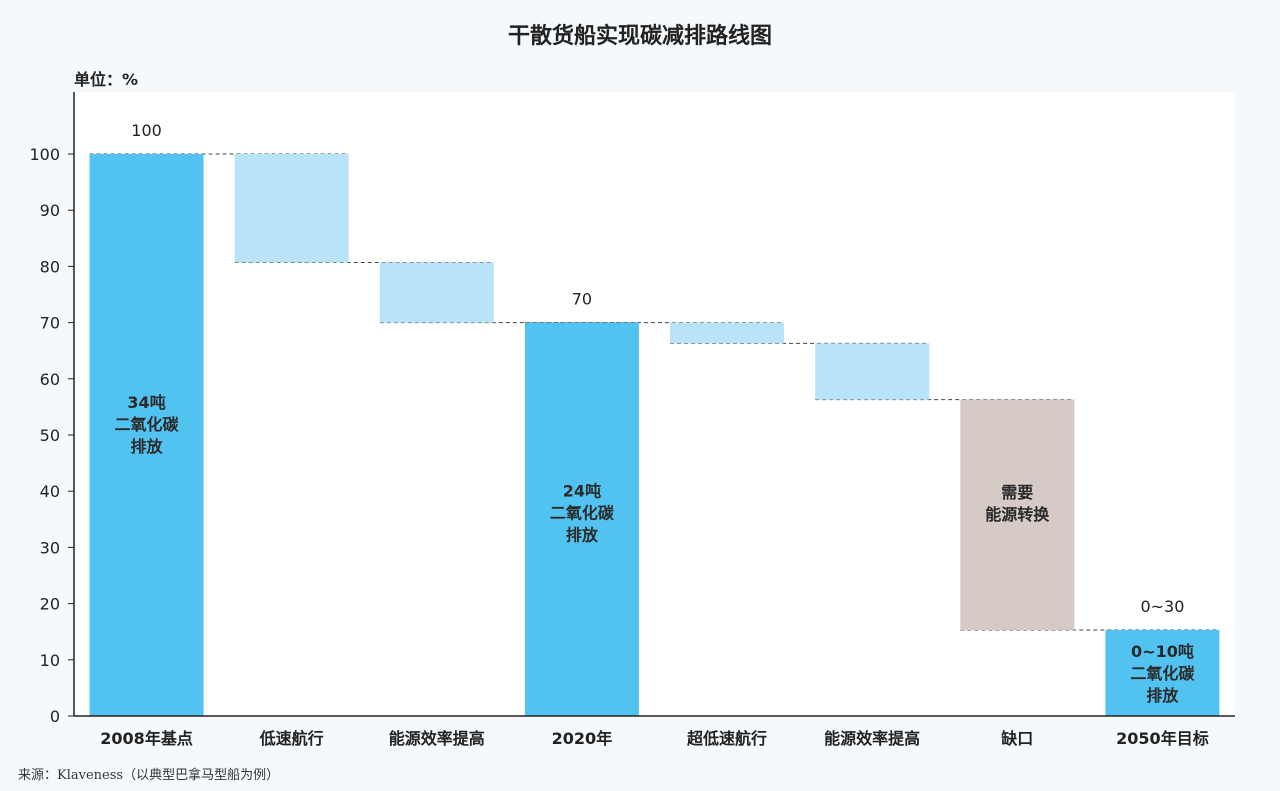  Describe the element at coordinates (582, 299) in the screenshot. I see `bar-top-label: 70` at that location.